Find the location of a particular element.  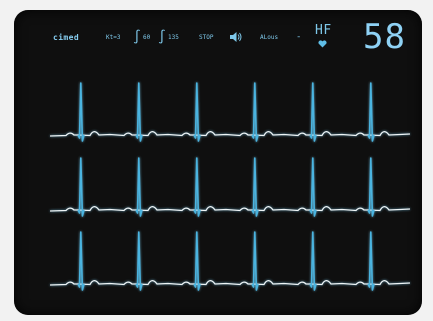

stop-button: STOP is located at coordinates (206, 37).